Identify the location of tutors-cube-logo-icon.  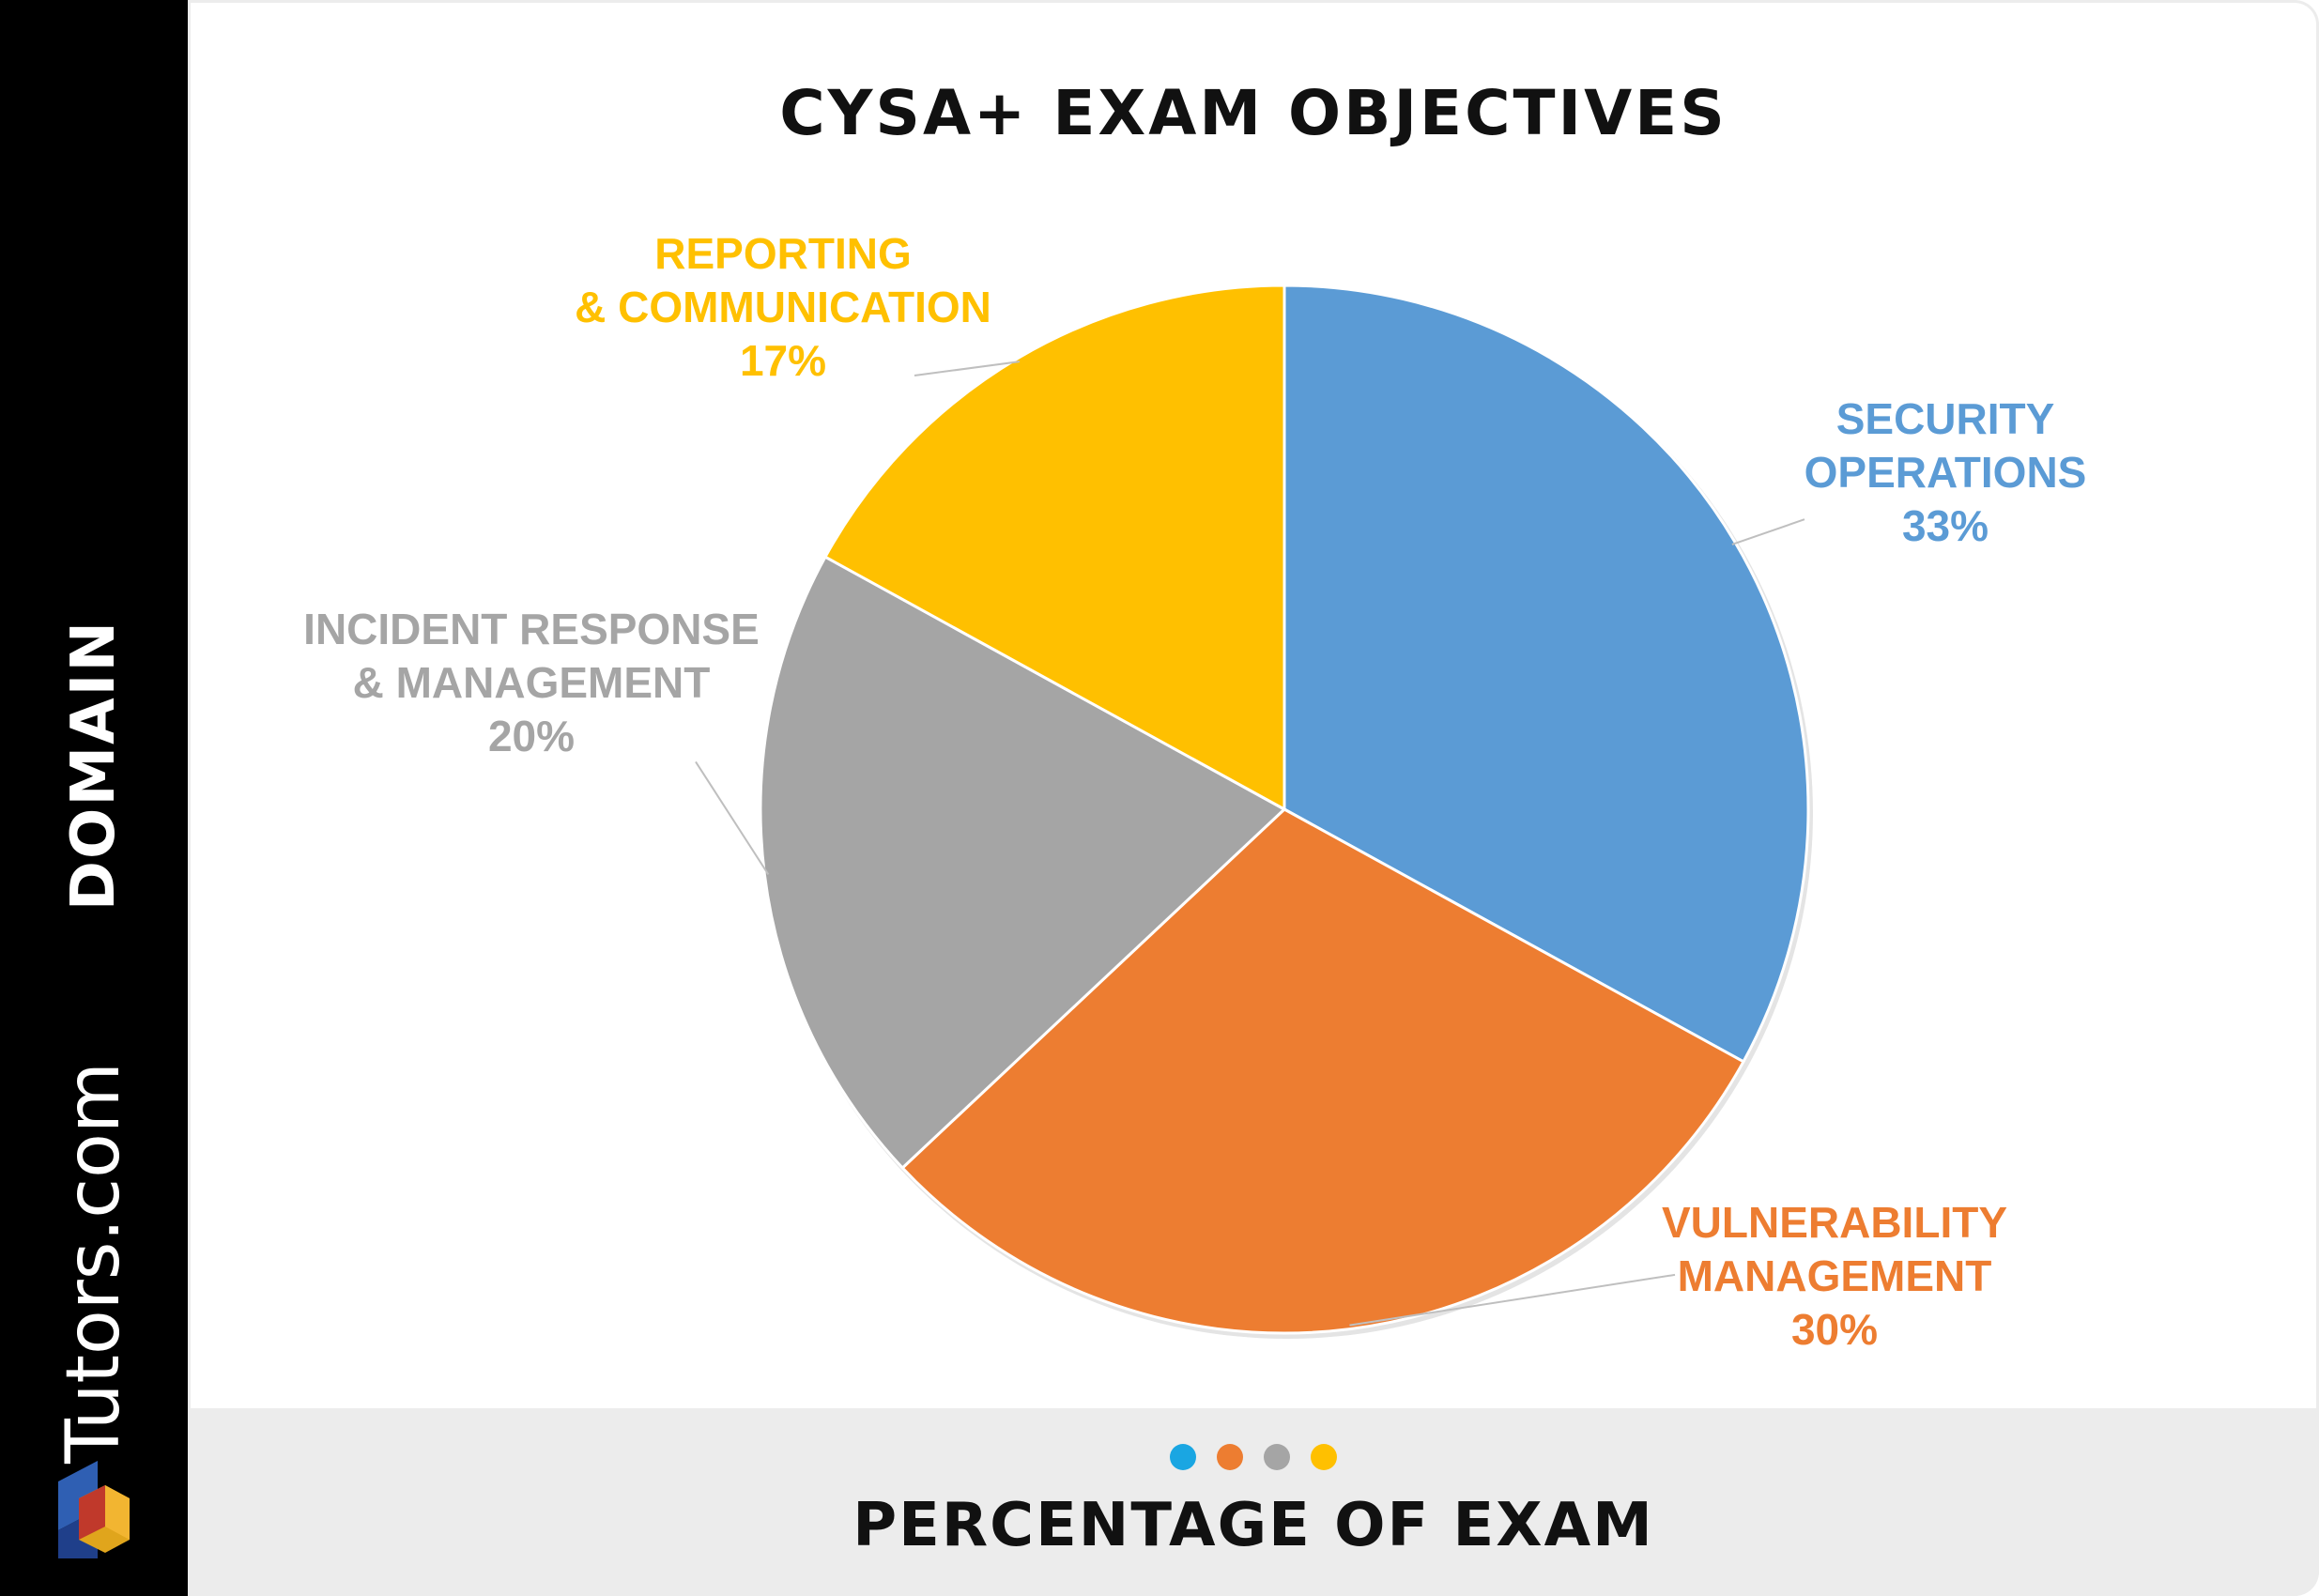
(94, 1510).